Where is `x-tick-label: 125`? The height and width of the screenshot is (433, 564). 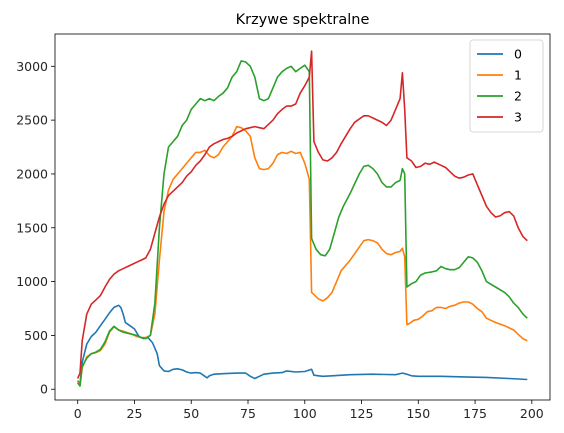
x-tick-label: 125 is located at coordinates (362, 413).